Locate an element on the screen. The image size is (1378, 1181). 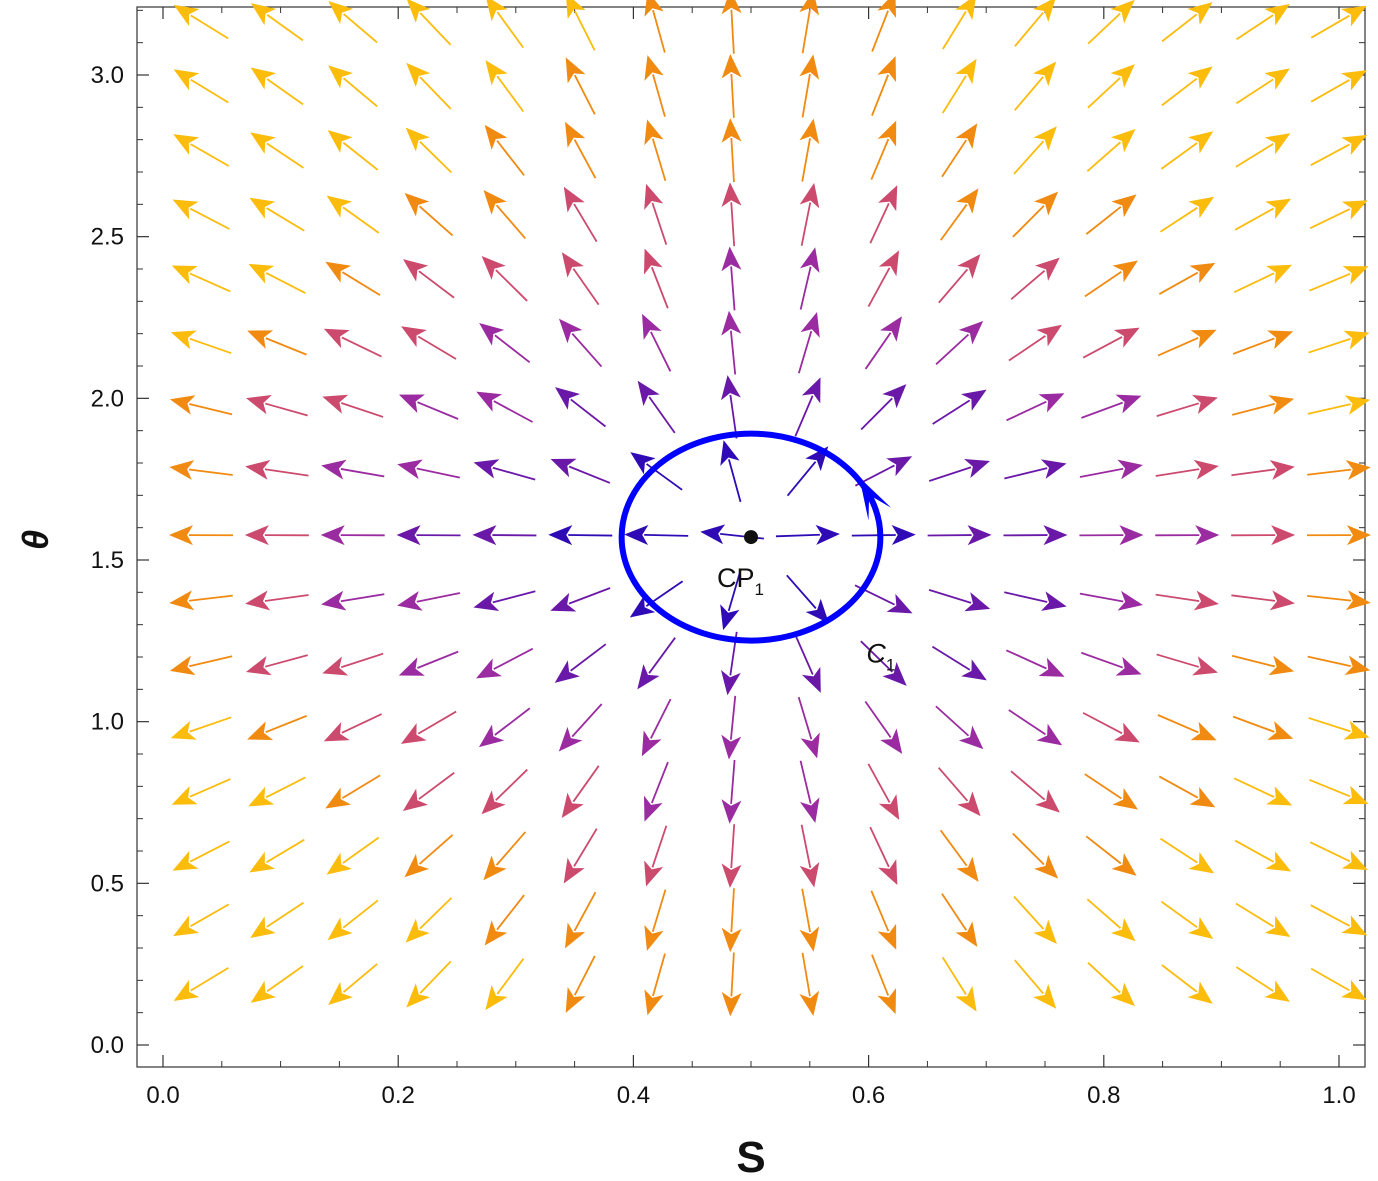
y-tick-label: 0.5 is located at coordinates (107, 883).